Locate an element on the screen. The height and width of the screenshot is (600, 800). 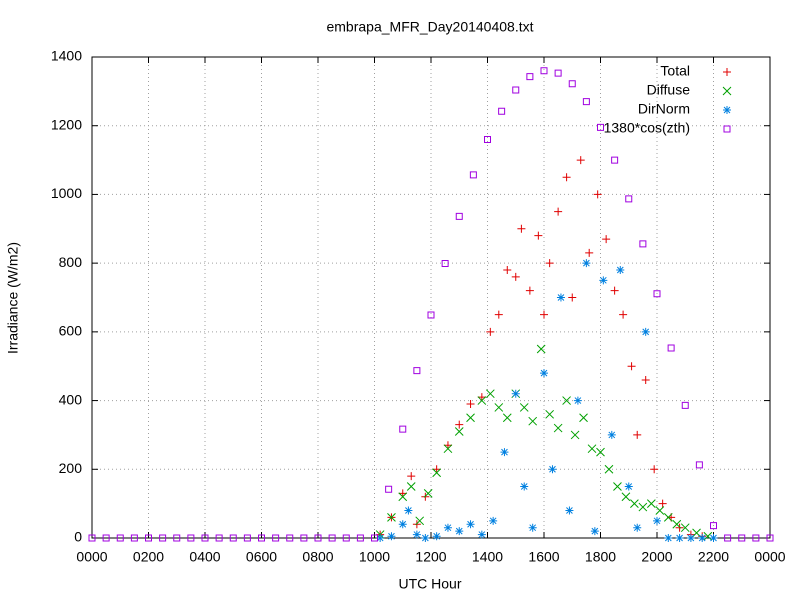
x-tick-label: 2000 is located at coordinates (656, 557).